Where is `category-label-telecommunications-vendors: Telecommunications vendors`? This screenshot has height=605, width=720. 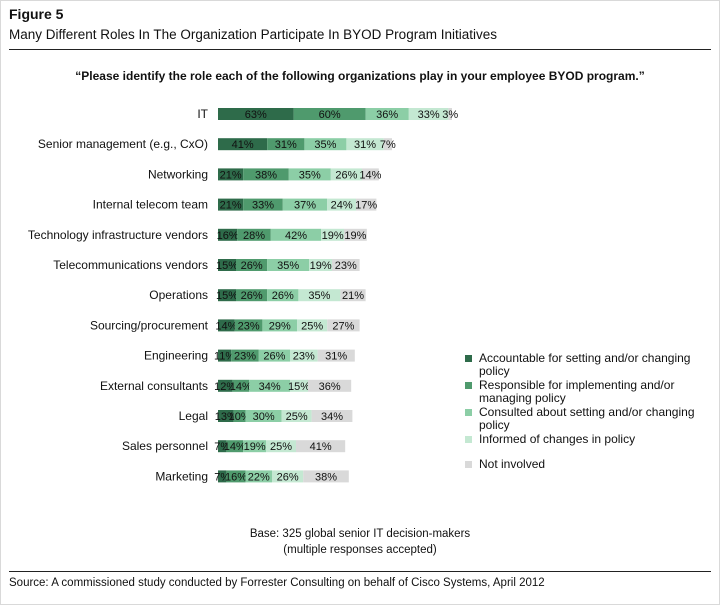 category-label-telecommunications-vendors: Telecommunications vendors is located at coordinates (130, 265).